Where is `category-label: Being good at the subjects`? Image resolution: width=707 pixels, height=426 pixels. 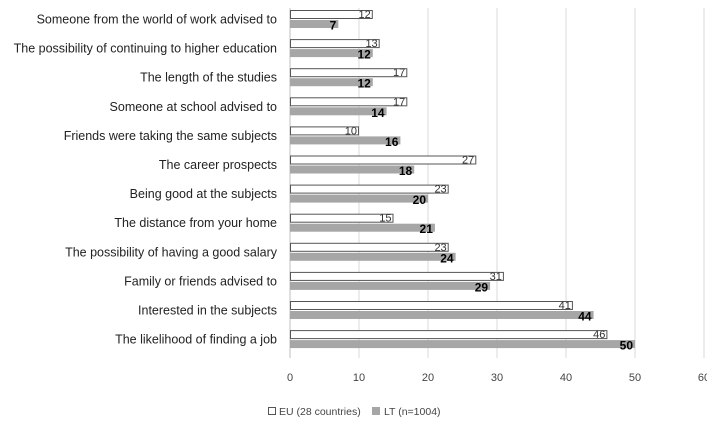 category-label: Being good at the subjects is located at coordinates (203, 194).